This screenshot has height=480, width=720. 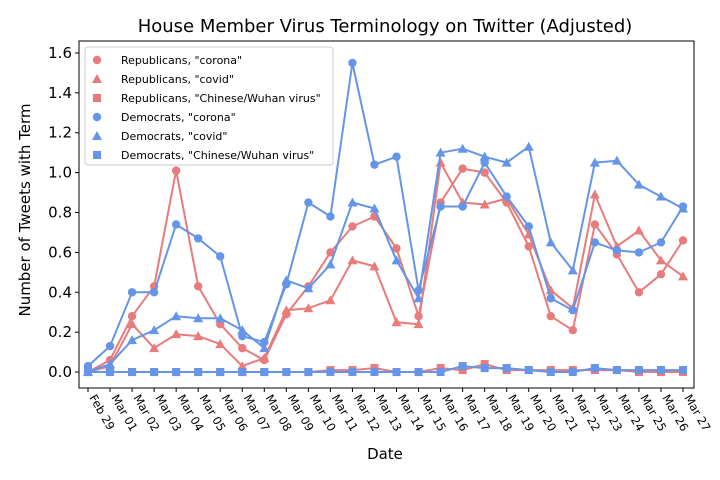 What do you see at coordinates (60, 292) in the screenshot?
I see `y-tick-label: 0.4` at bounding box center [60, 292].